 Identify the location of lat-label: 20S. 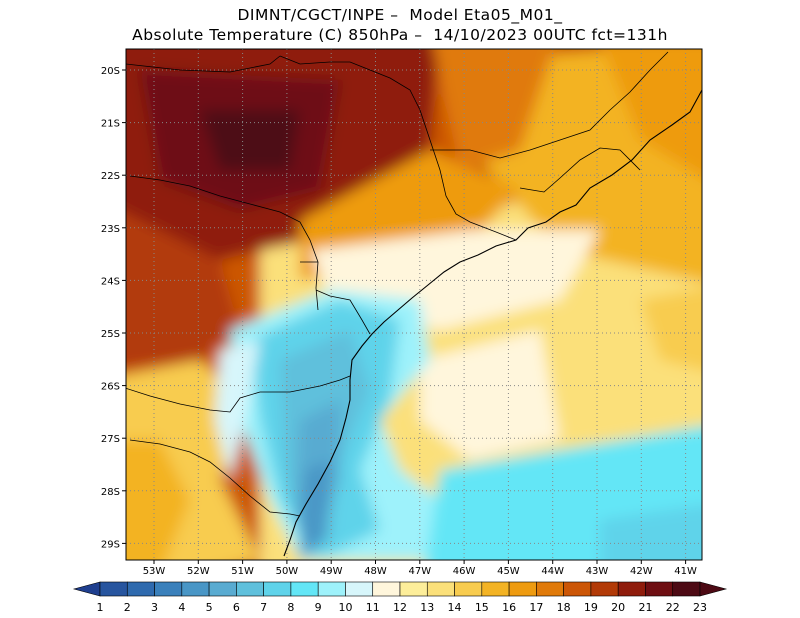
(110, 71).